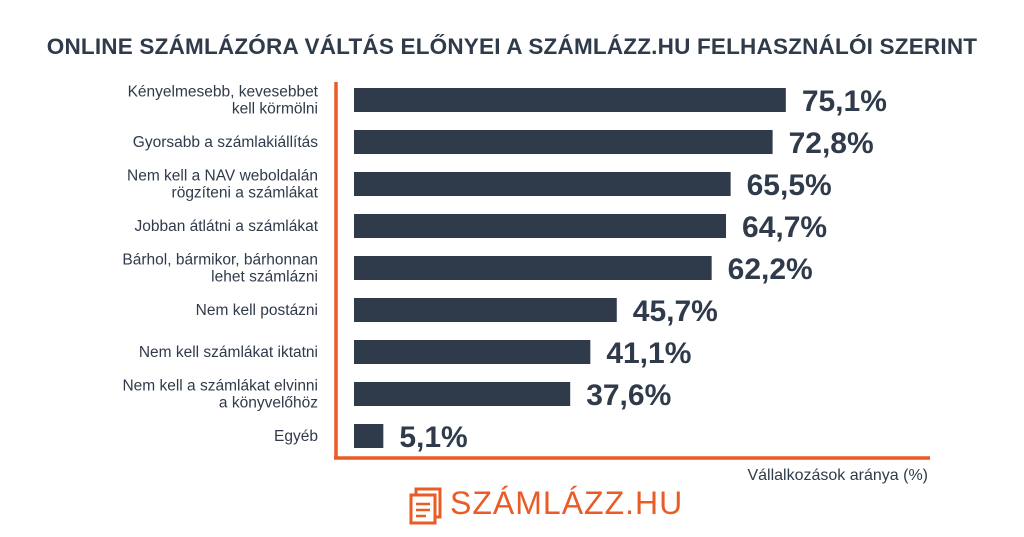  Describe the element at coordinates (275, 109) in the screenshot. I see `category-label-line: kell körmölni` at that location.